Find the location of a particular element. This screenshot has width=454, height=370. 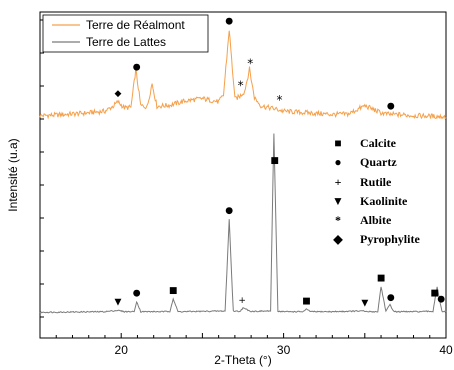

phase-key-marker-calcite: ■ is located at coordinates (337, 143).